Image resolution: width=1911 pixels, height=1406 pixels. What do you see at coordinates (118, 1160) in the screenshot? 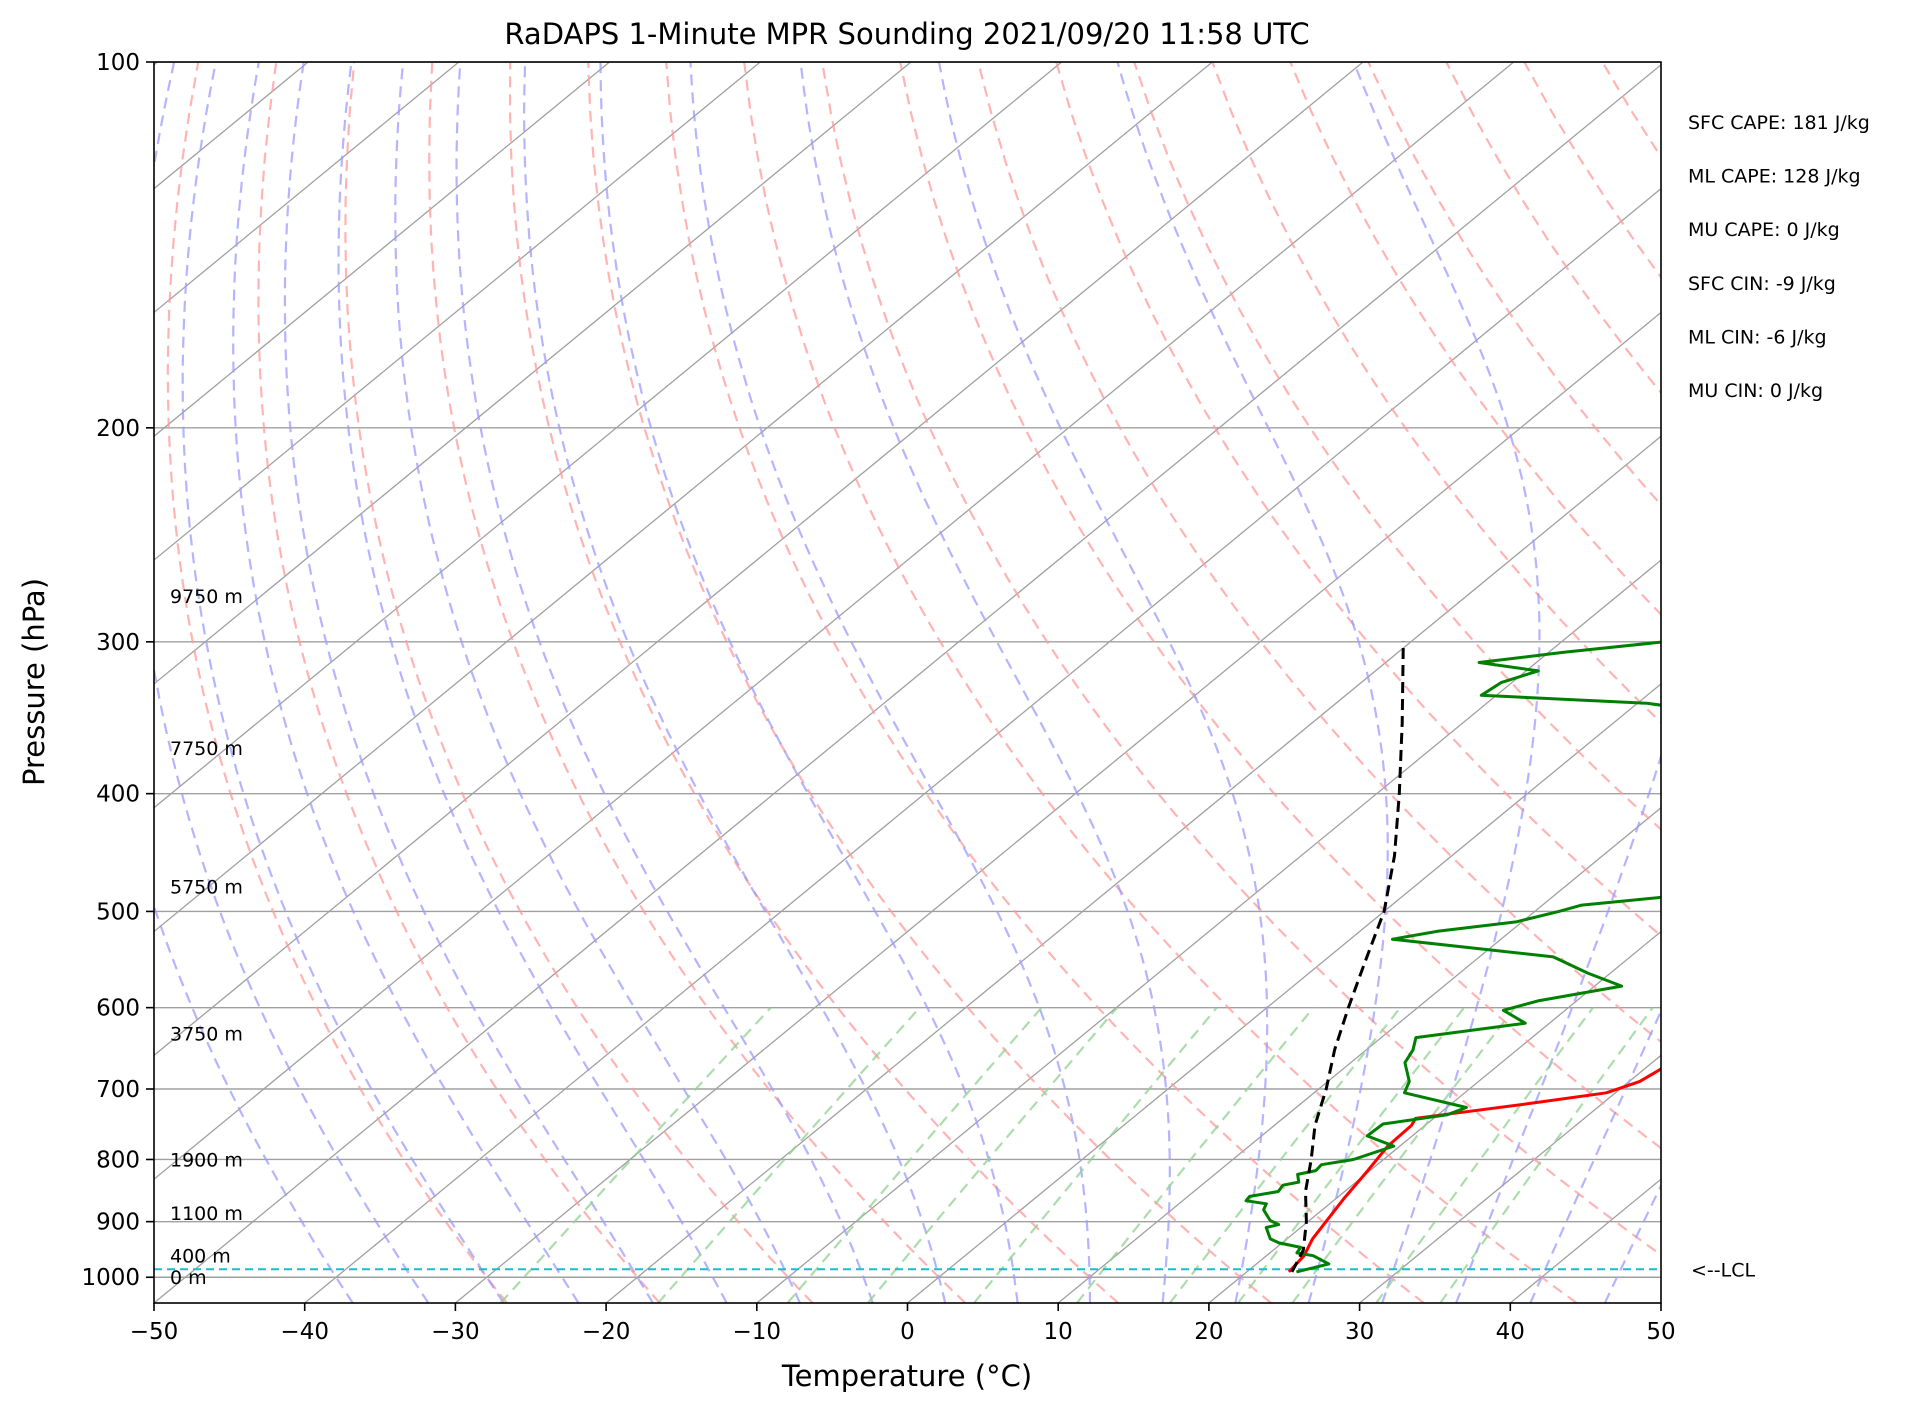
I see `y-tick-label: 800` at bounding box center [118, 1160].